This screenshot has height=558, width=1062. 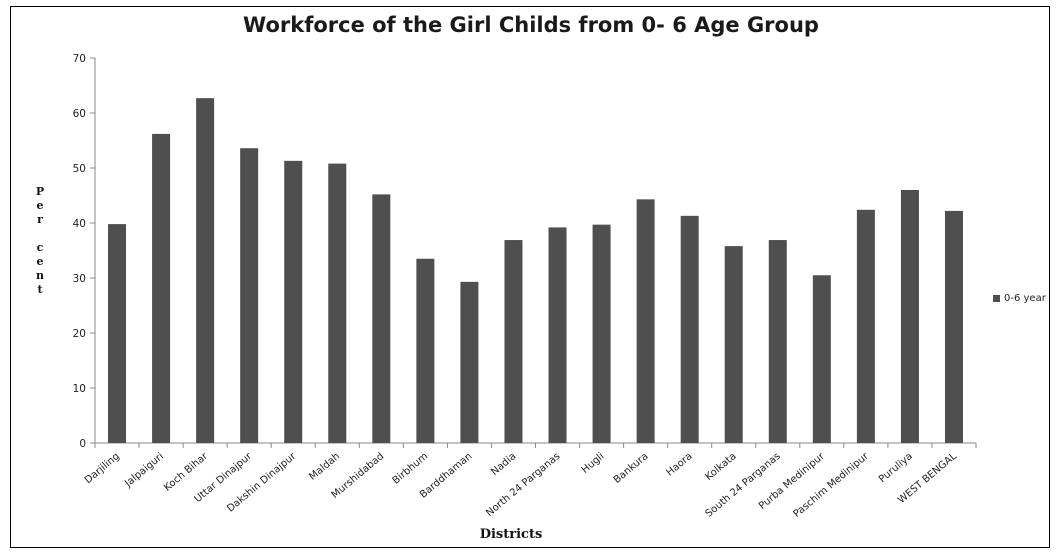 What do you see at coordinates (720, 467) in the screenshot?
I see `x-tick-label: Kolkata` at bounding box center [720, 467].